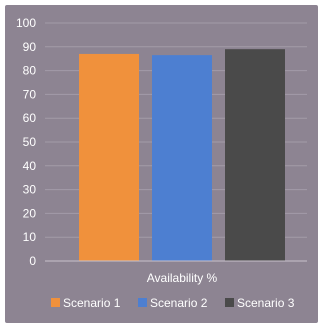 The width and height of the screenshot is (322, 327). I want to click on y-tick-label: 0, so click(32, 261).